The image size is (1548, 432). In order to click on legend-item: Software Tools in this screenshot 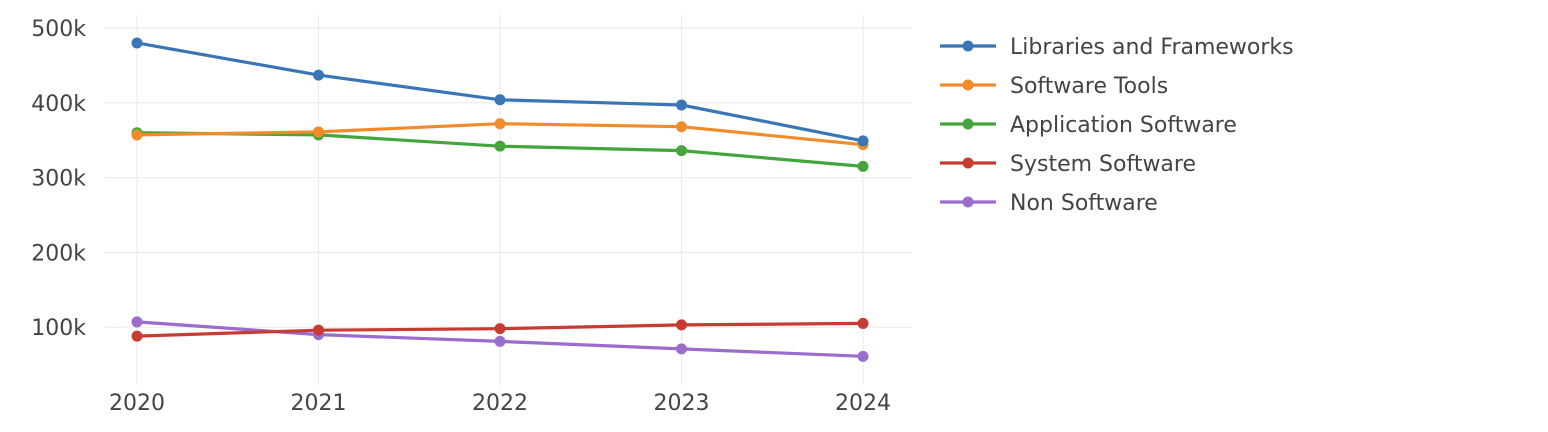, I will do `click(1054, 86)`.